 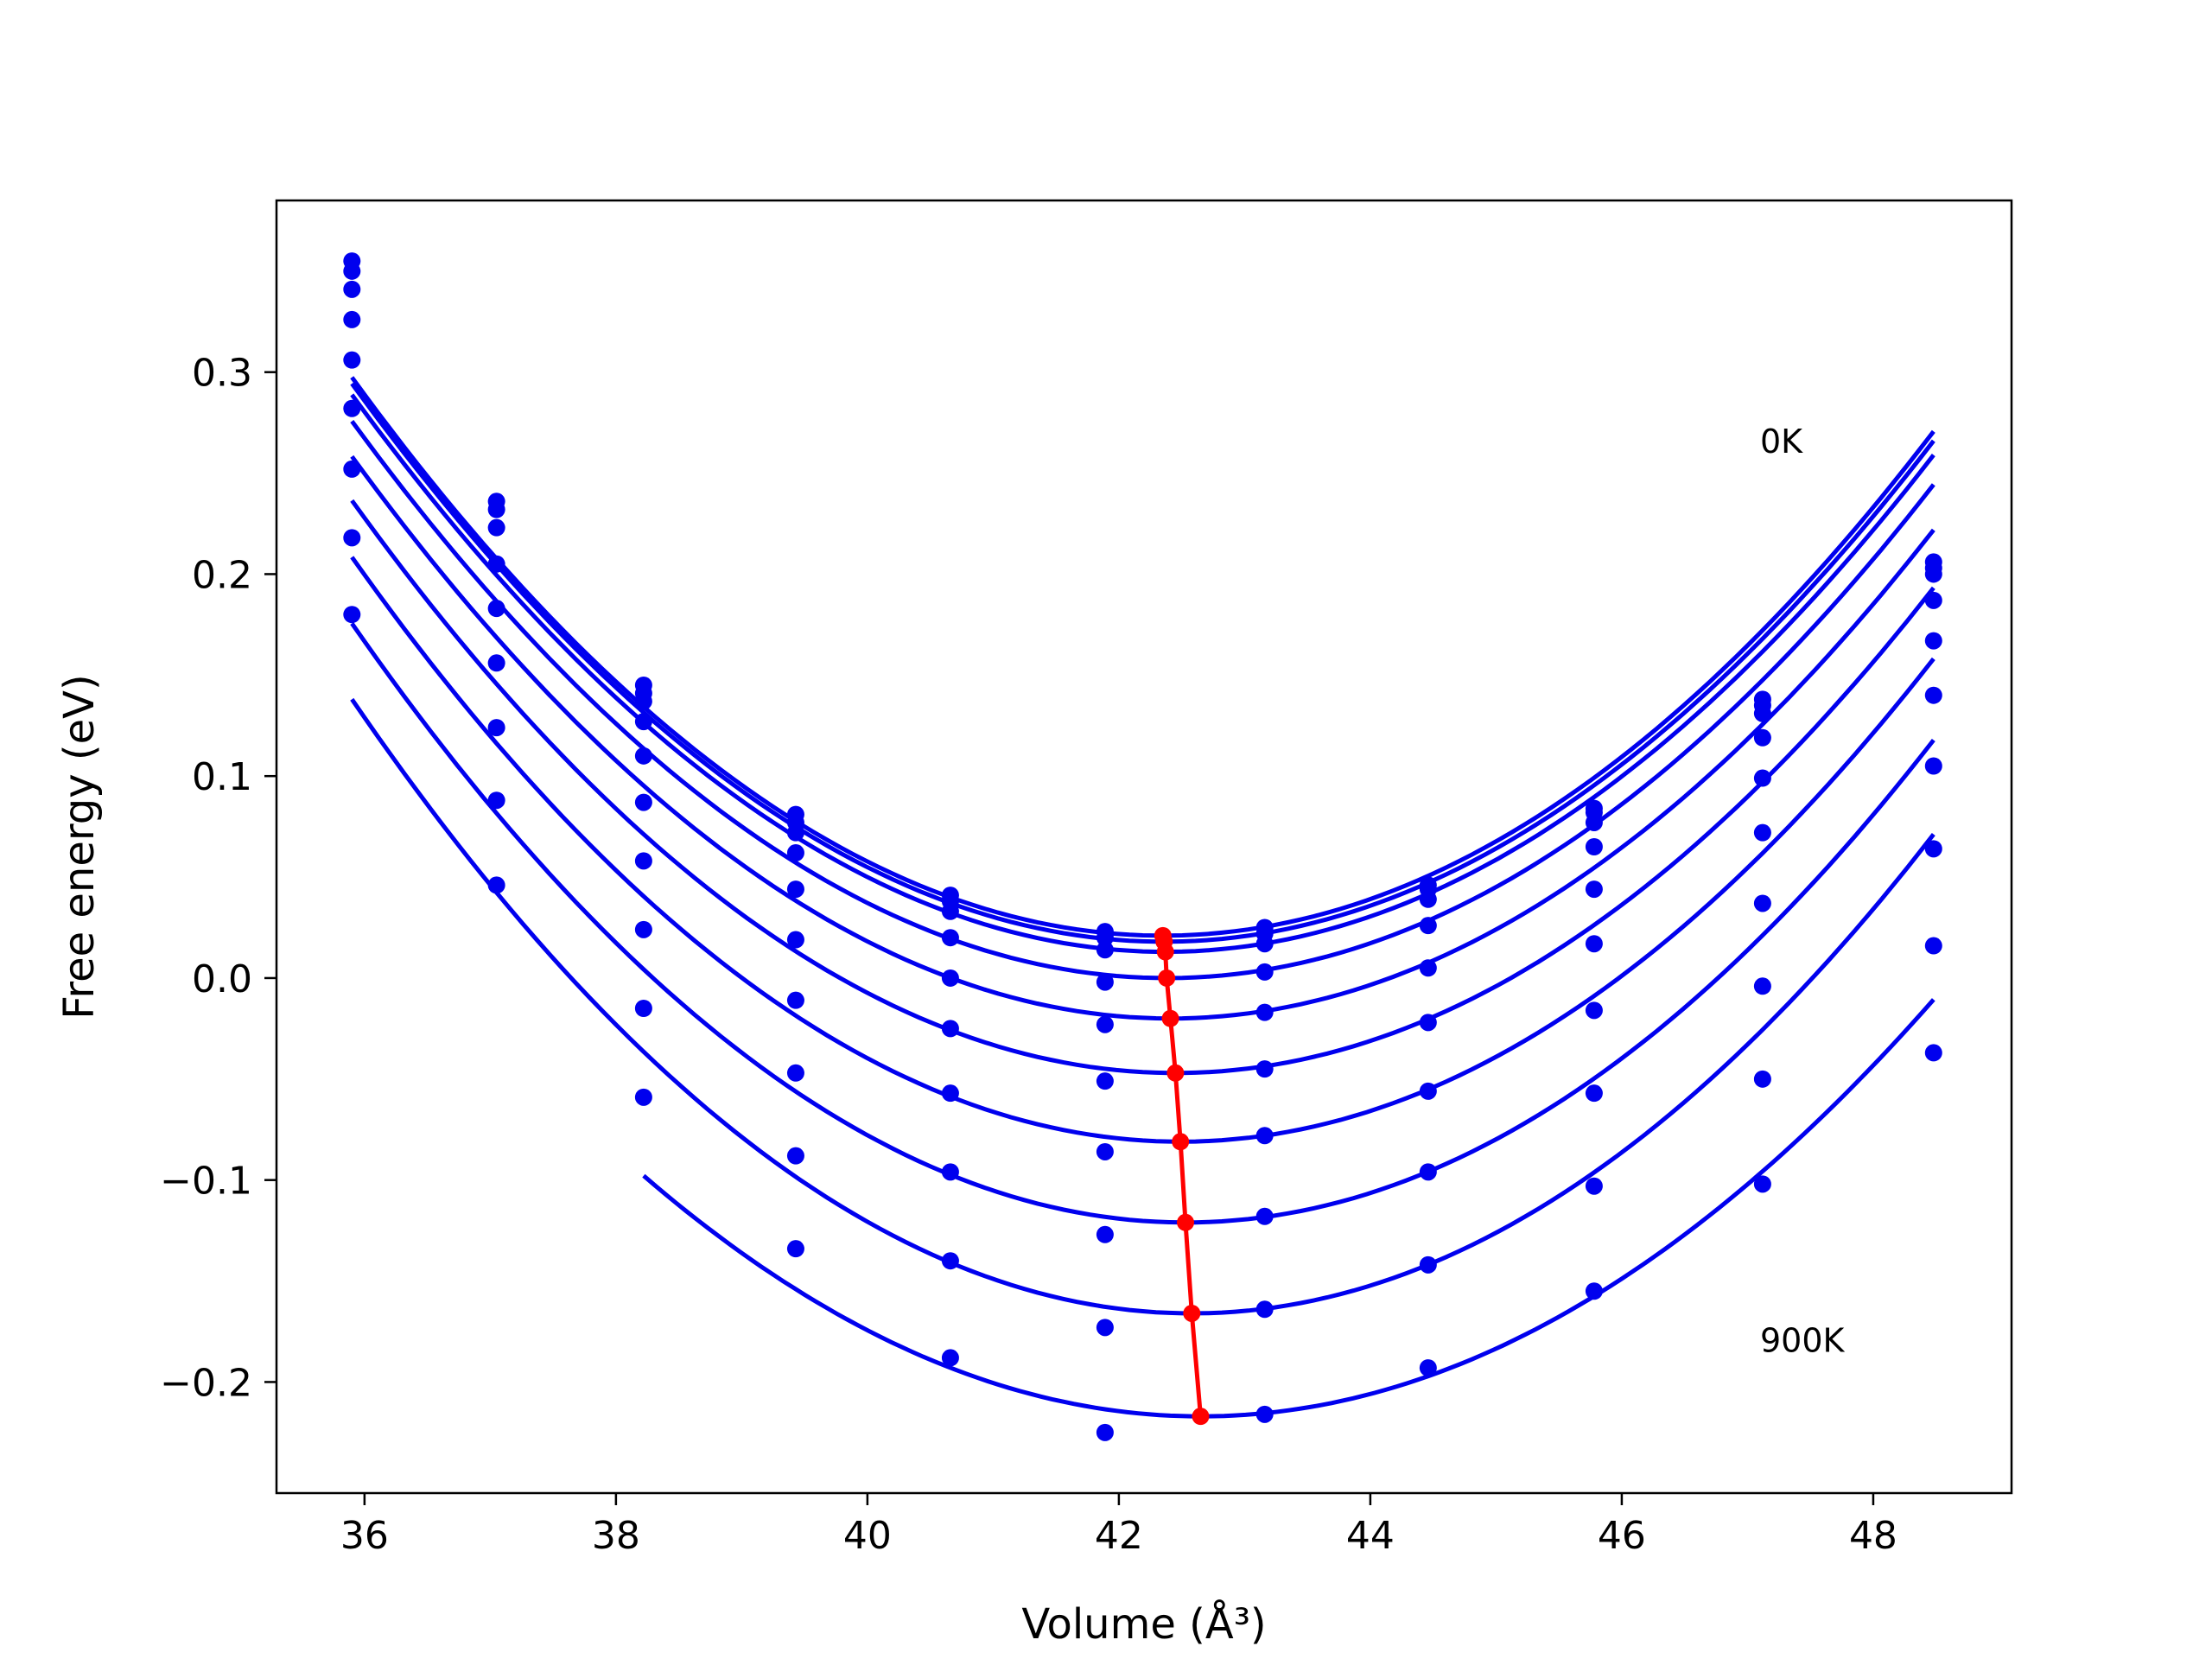 What do you see at coordinates (222, 777) in the screenshot?
I see `y-tick-label: 0.1` at bounding box center [222, 777].